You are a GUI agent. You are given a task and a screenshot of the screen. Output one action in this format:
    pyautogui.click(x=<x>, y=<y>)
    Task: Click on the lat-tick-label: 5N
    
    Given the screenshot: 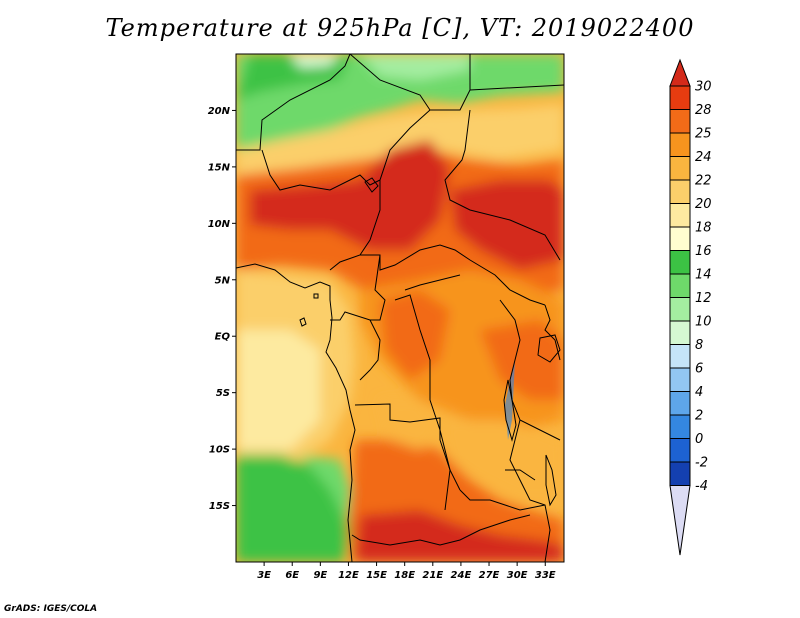 What is the action you would take?
    pyautogui.click(x=223, y=280)
    